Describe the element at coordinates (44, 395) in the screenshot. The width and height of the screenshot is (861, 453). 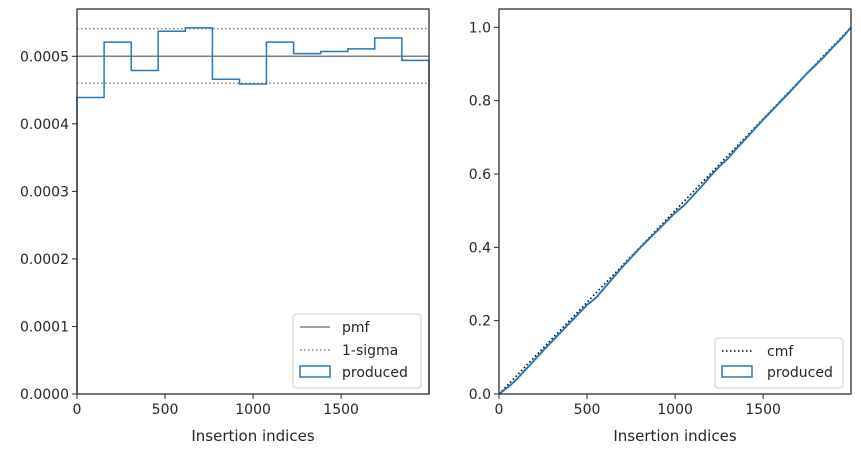
I see `y-tick-label: 0.0000` at that location.